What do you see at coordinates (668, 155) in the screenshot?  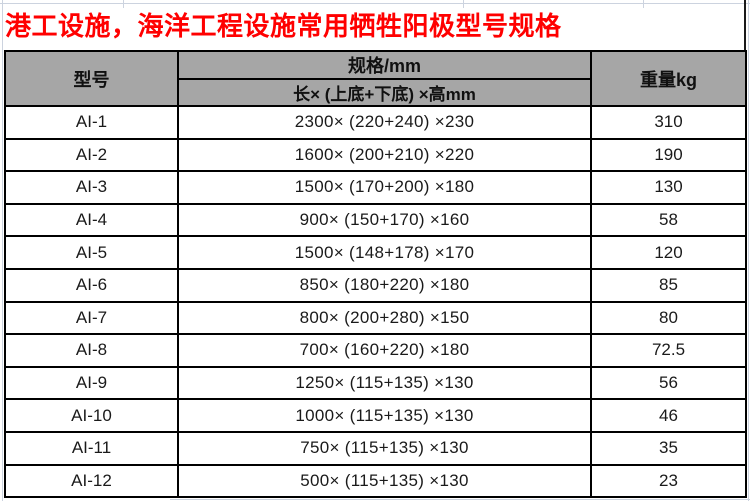 I see `cell-weight: 190` at bounding box center [668, 155].